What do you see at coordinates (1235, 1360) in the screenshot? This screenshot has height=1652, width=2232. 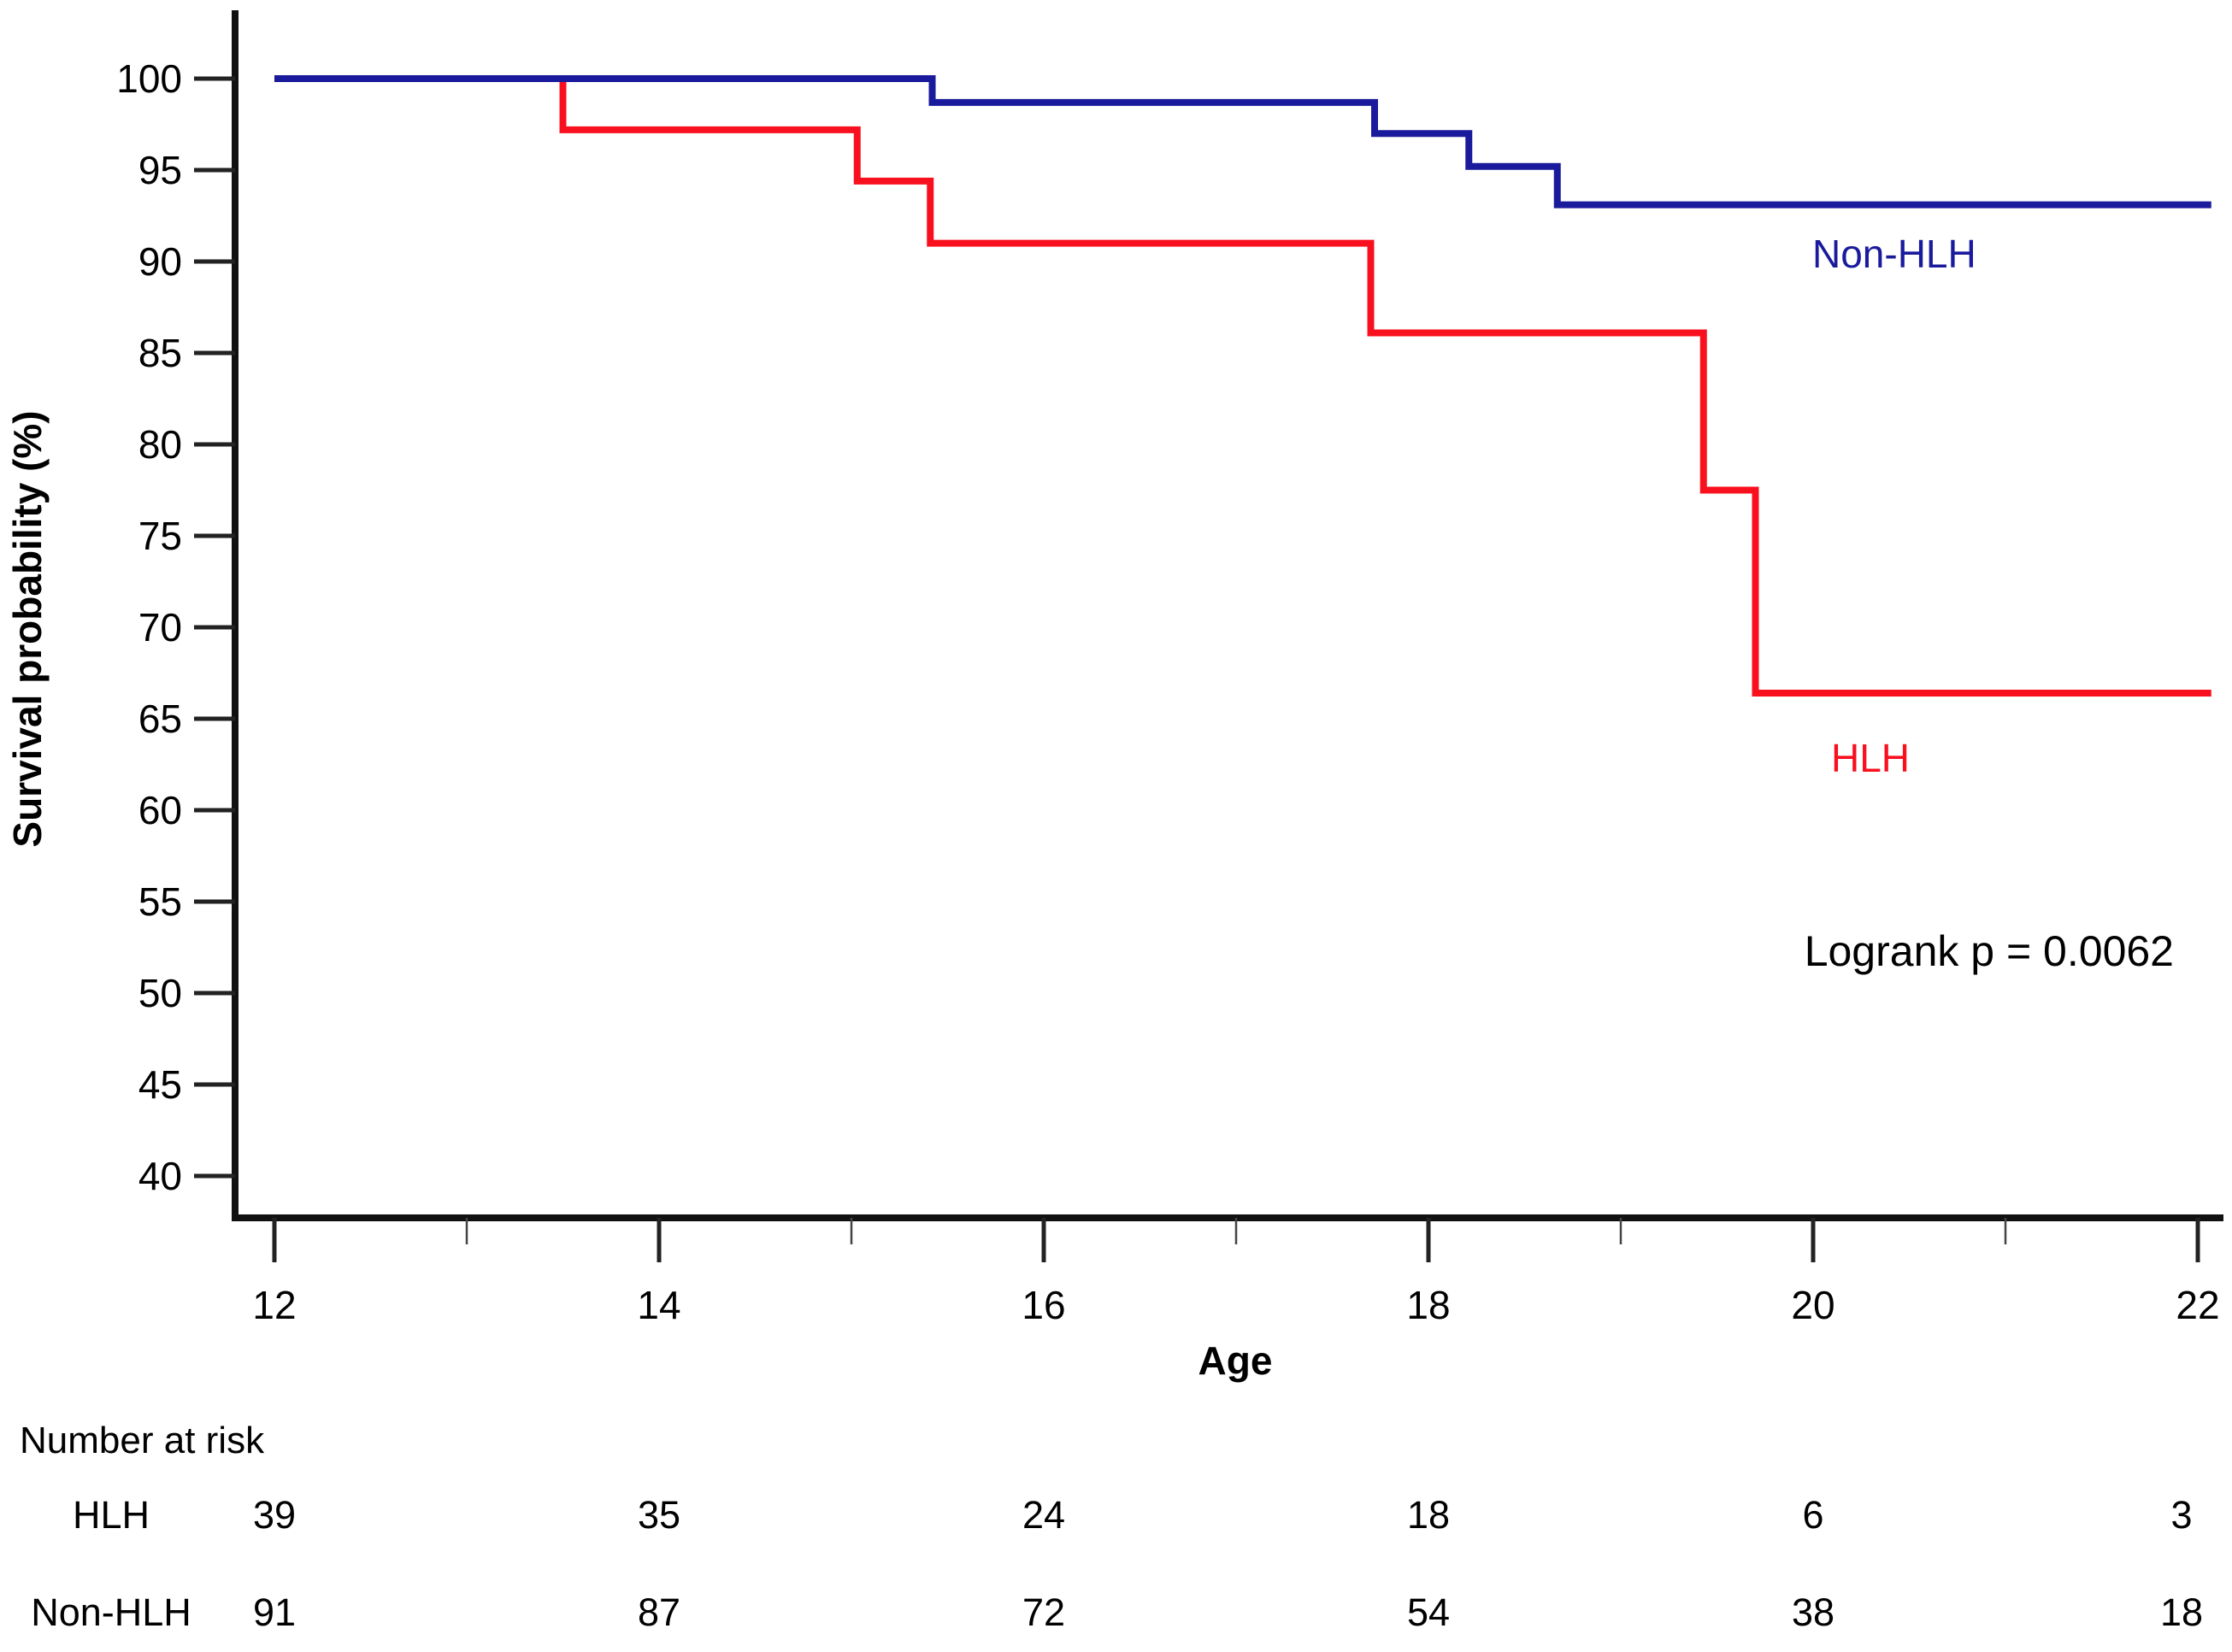 I see `x-axis-title: Age` at bounding box center [1235, 1360].